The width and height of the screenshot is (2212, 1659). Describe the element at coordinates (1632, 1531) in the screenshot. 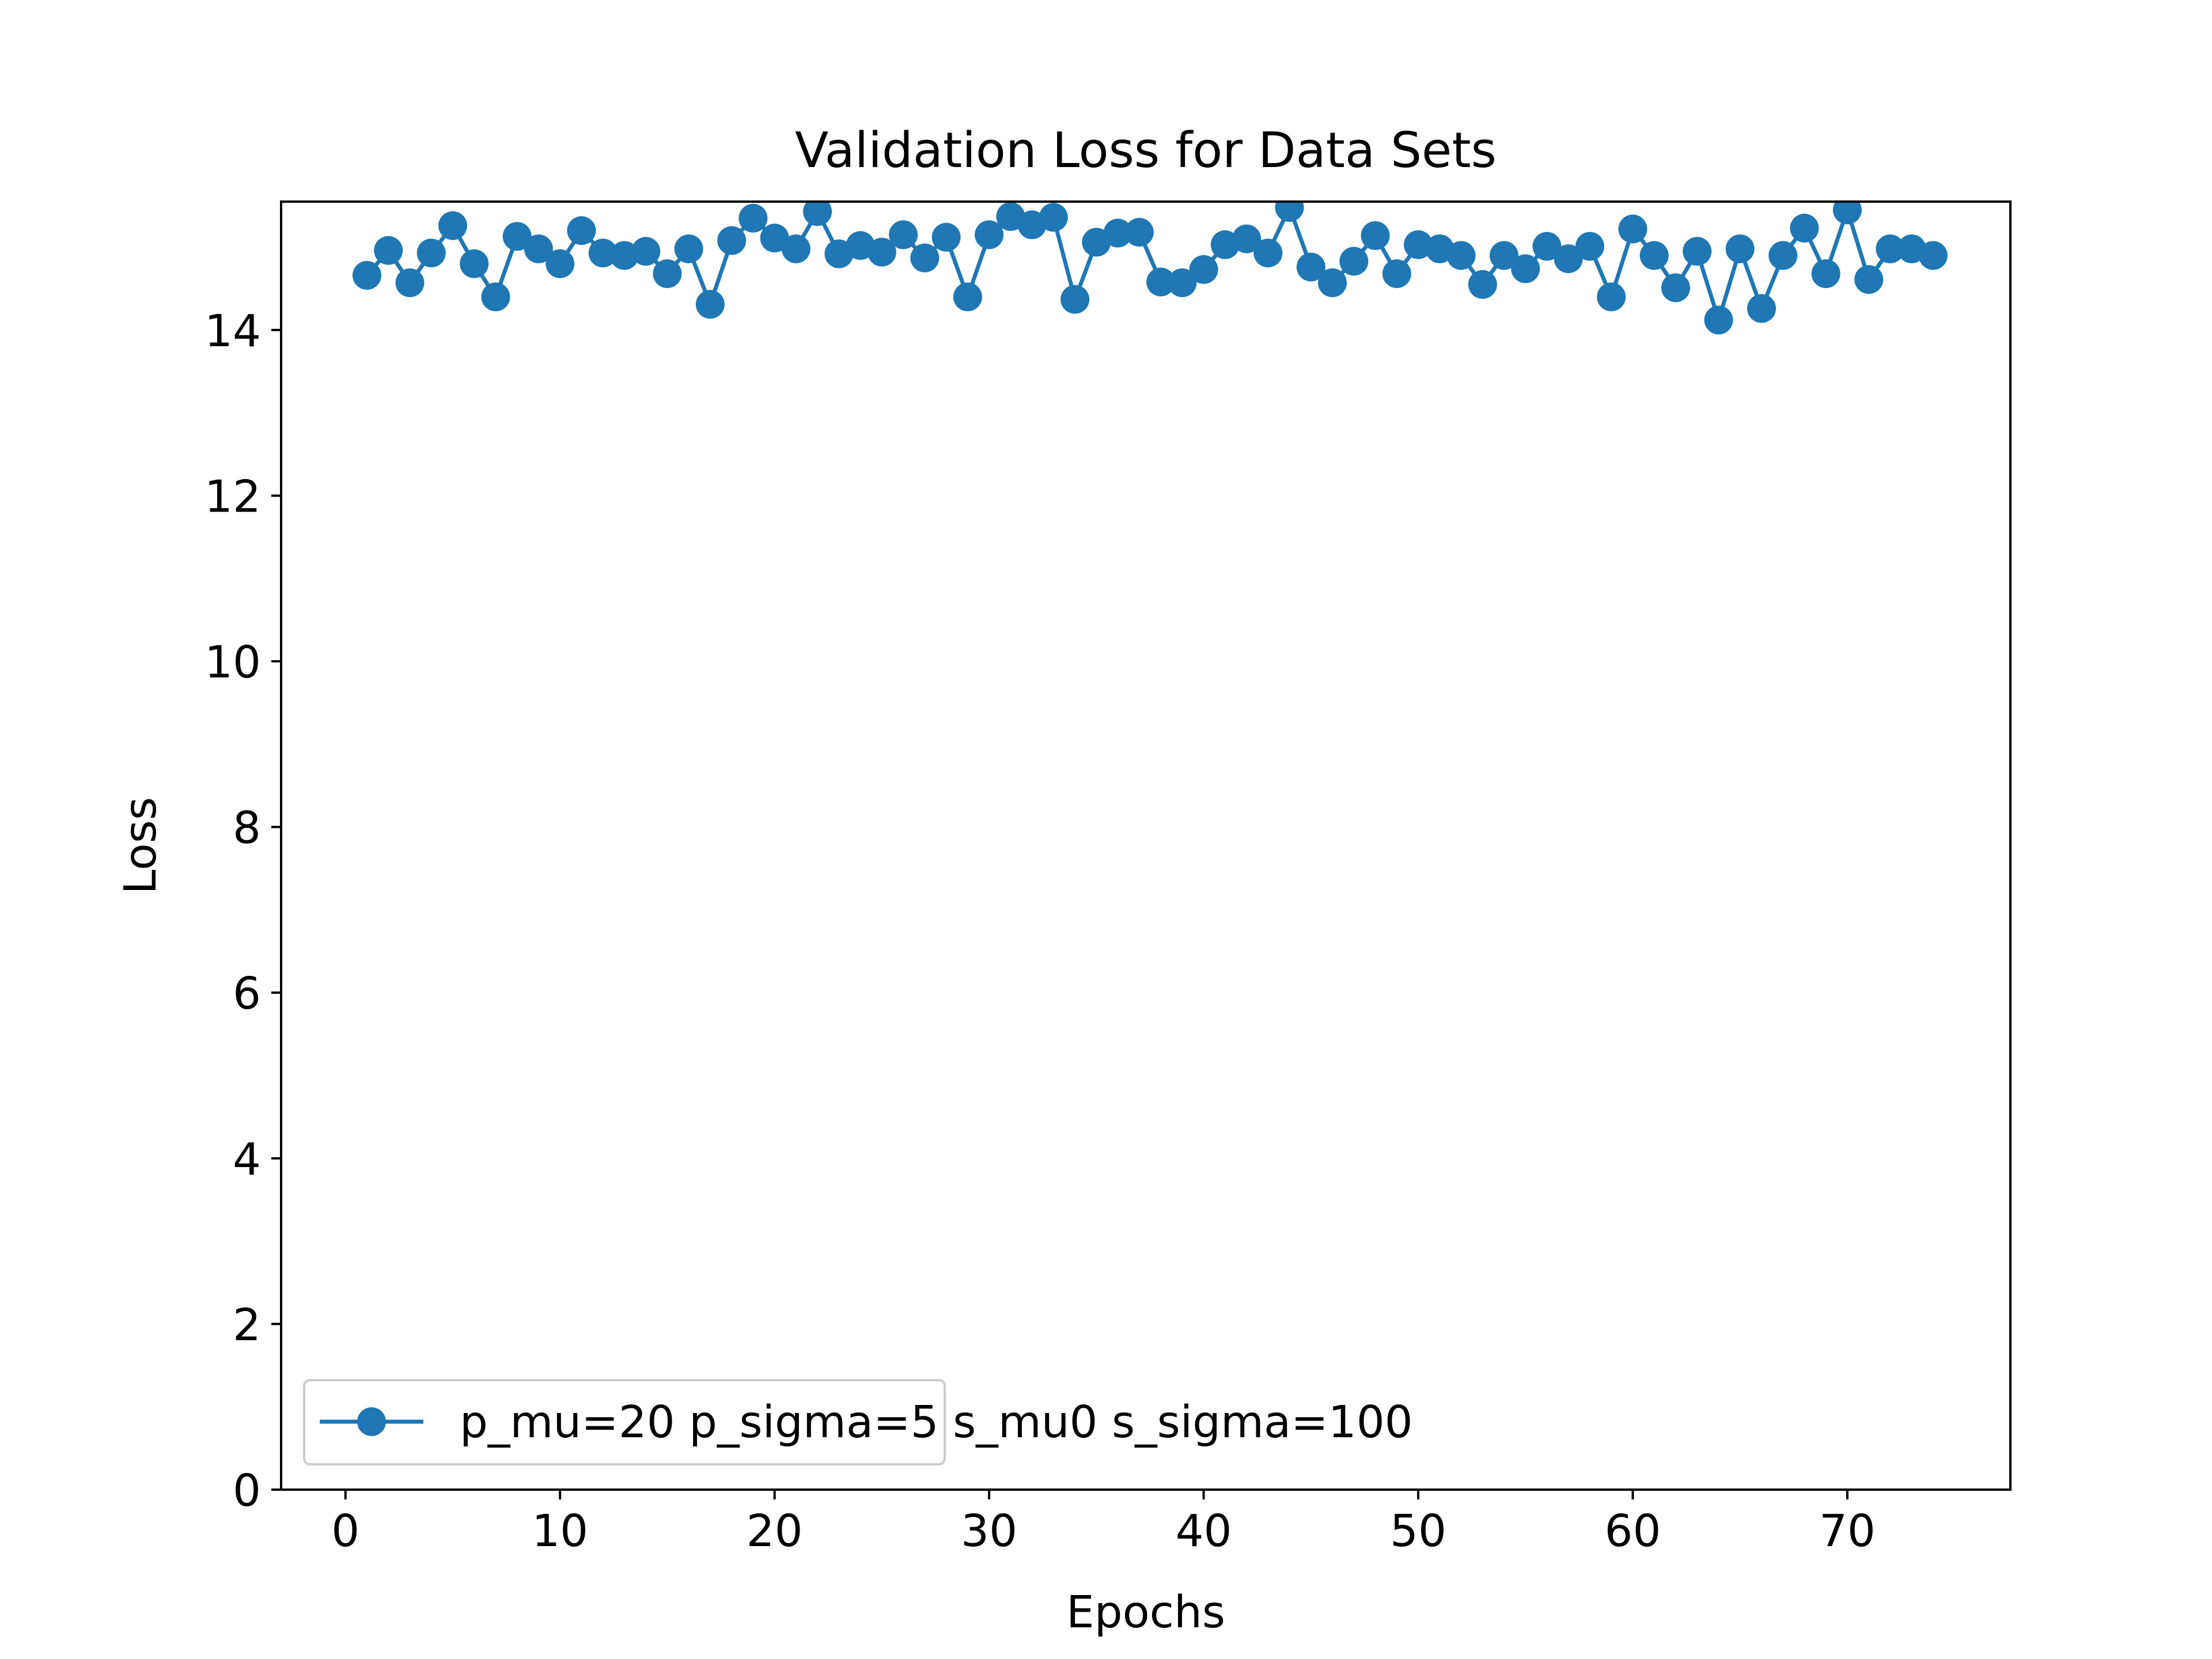

I see `x-tick-label: 60` at that location.